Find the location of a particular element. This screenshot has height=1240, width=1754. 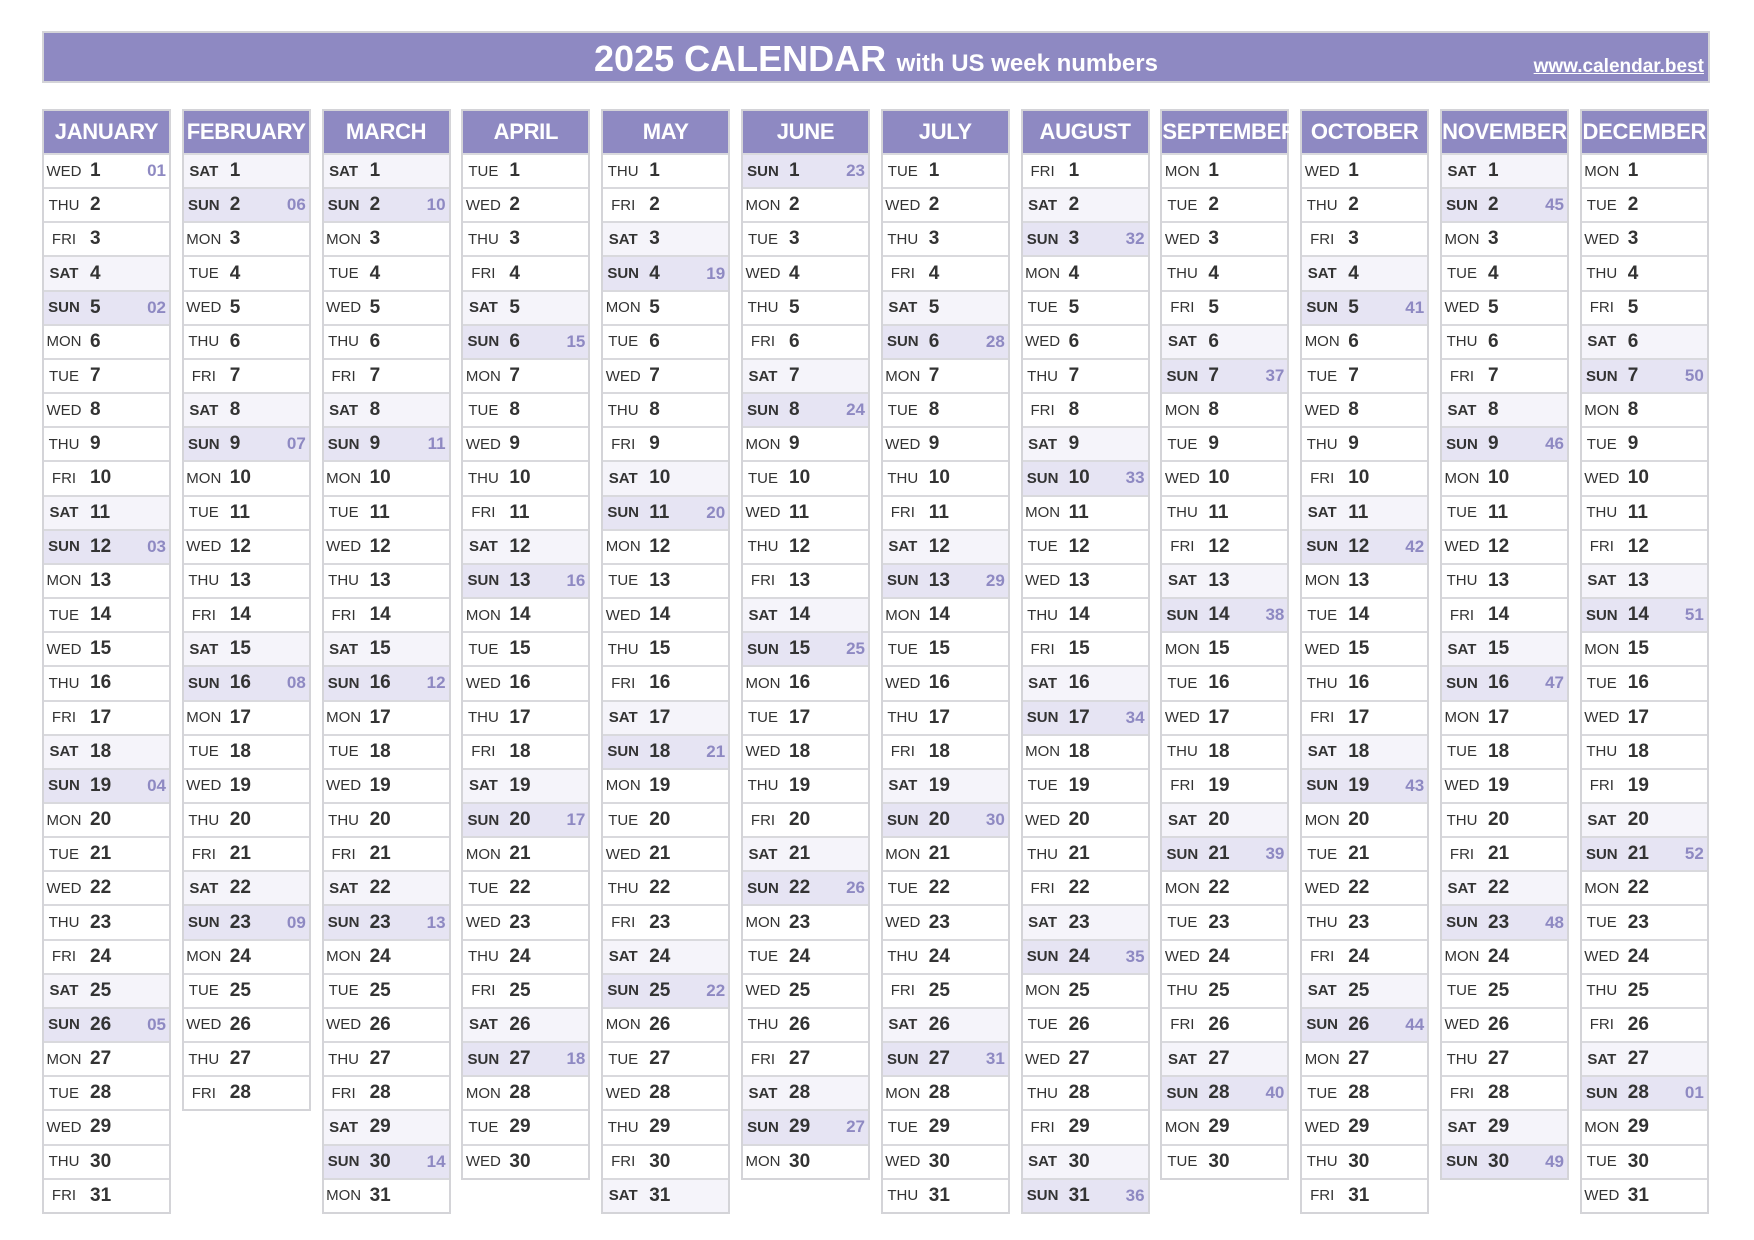

day-row: WED 24 is located at coordinates (1644, 955).